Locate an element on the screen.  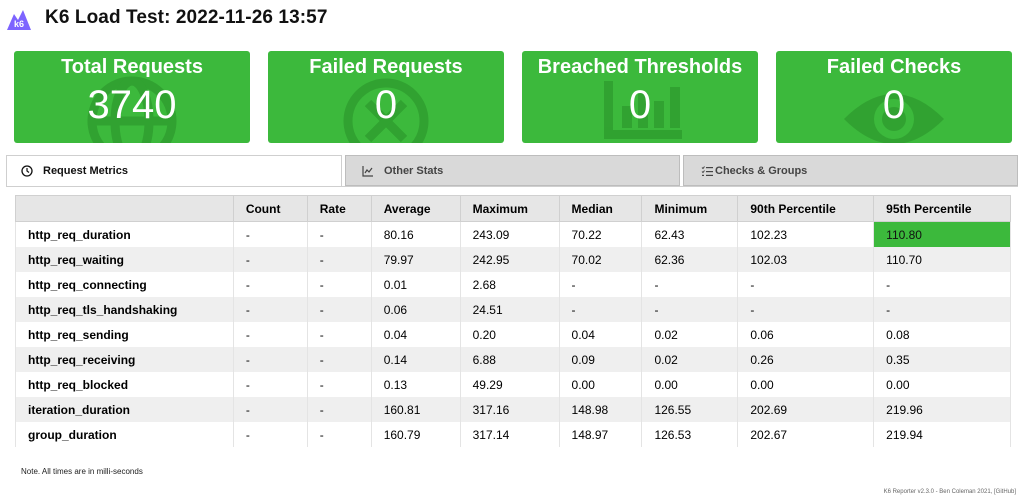
metric-name-cell: http_req_sending is located at coordinates (124, 334).